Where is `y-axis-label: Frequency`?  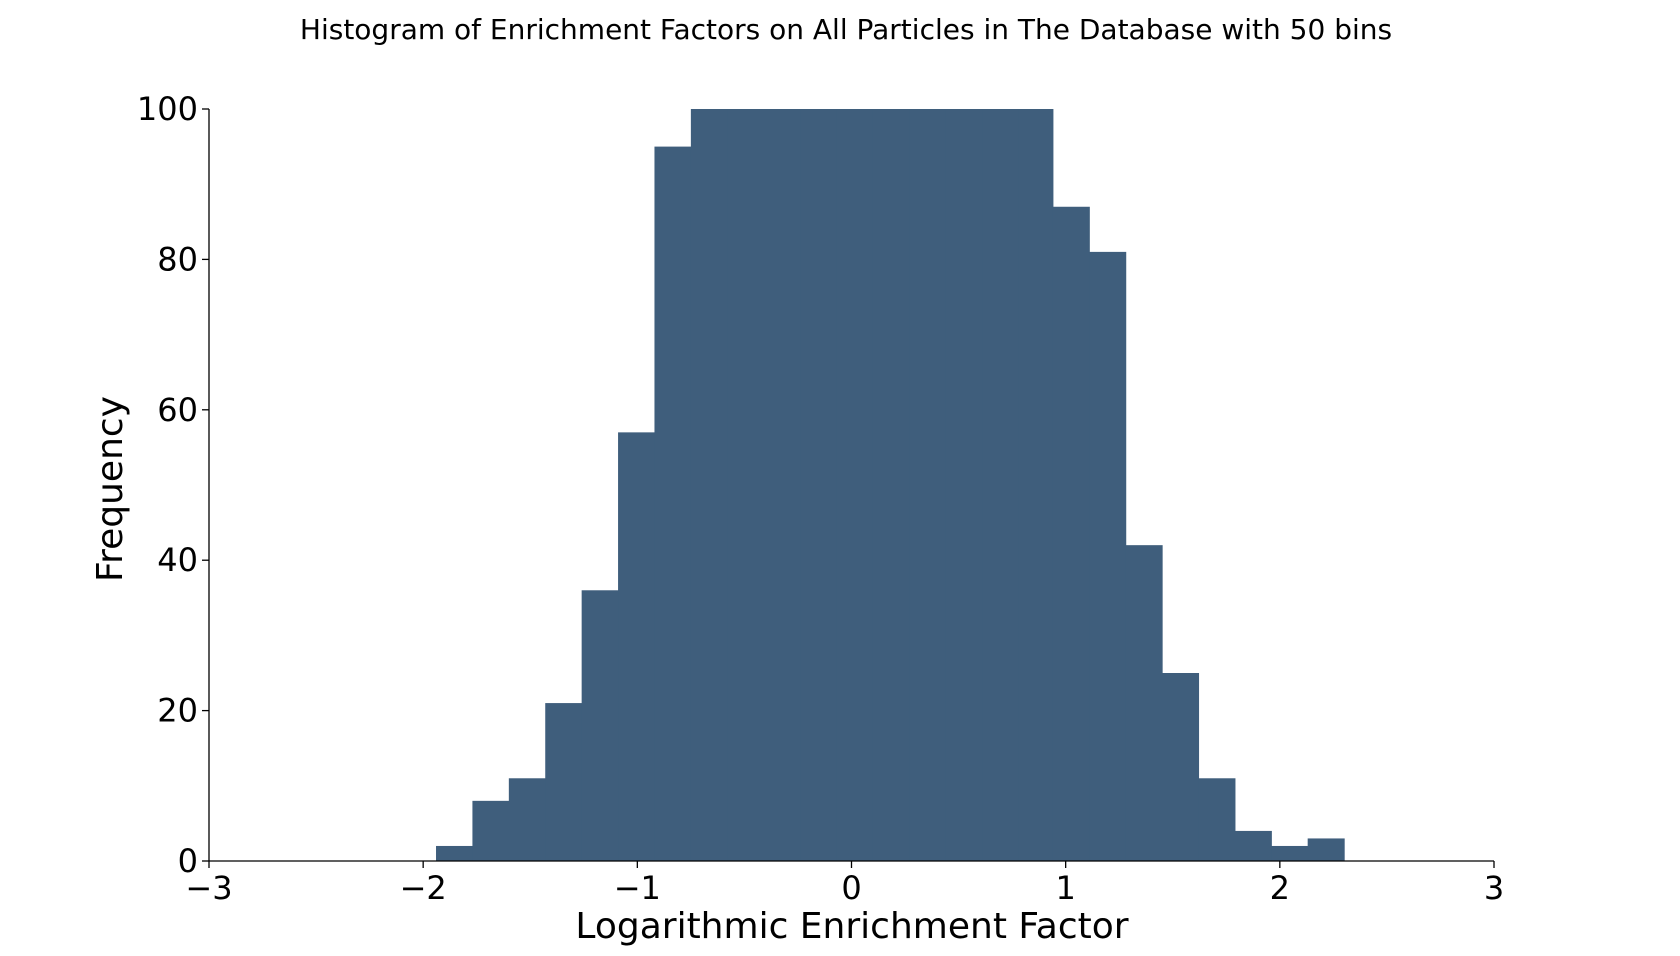 y-axis-label: Frequency is located at coordinates (110, 489).